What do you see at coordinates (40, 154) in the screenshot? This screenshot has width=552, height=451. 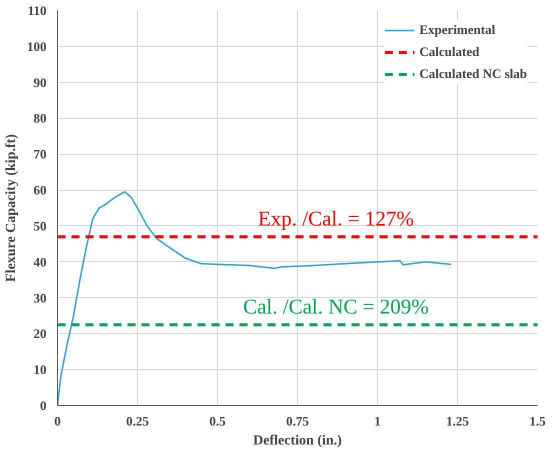 I see `y-tick-label: 70` at bounding box center [40, 154].